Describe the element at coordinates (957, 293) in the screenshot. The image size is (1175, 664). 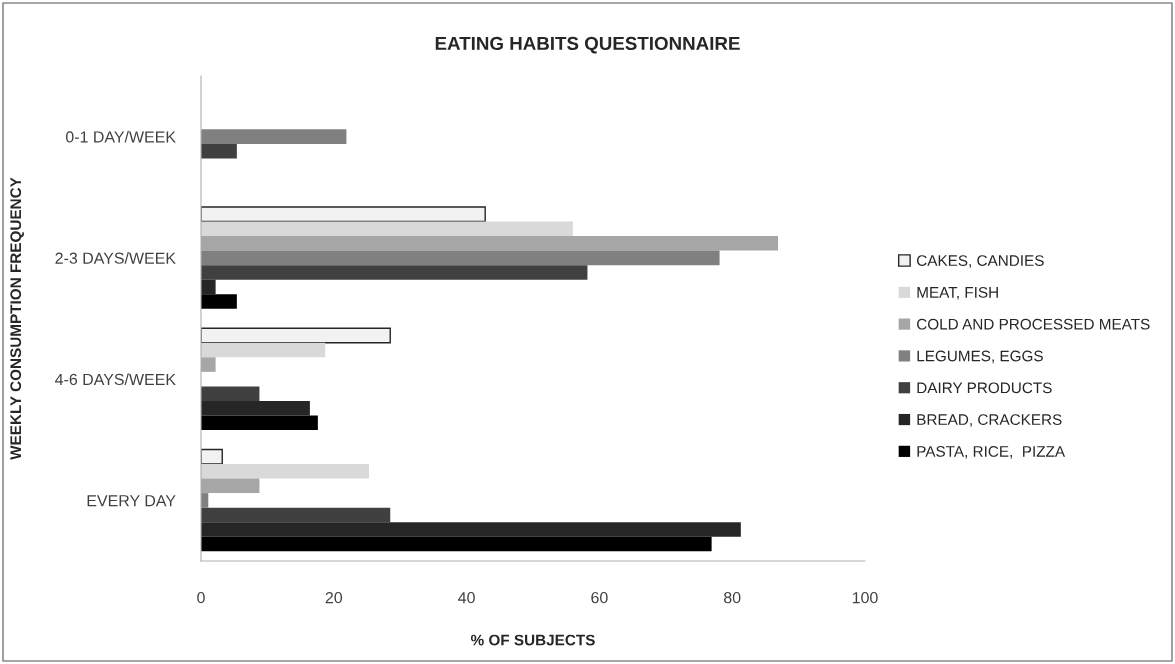
I see `legend-label: MEAT, FISH` at that location.